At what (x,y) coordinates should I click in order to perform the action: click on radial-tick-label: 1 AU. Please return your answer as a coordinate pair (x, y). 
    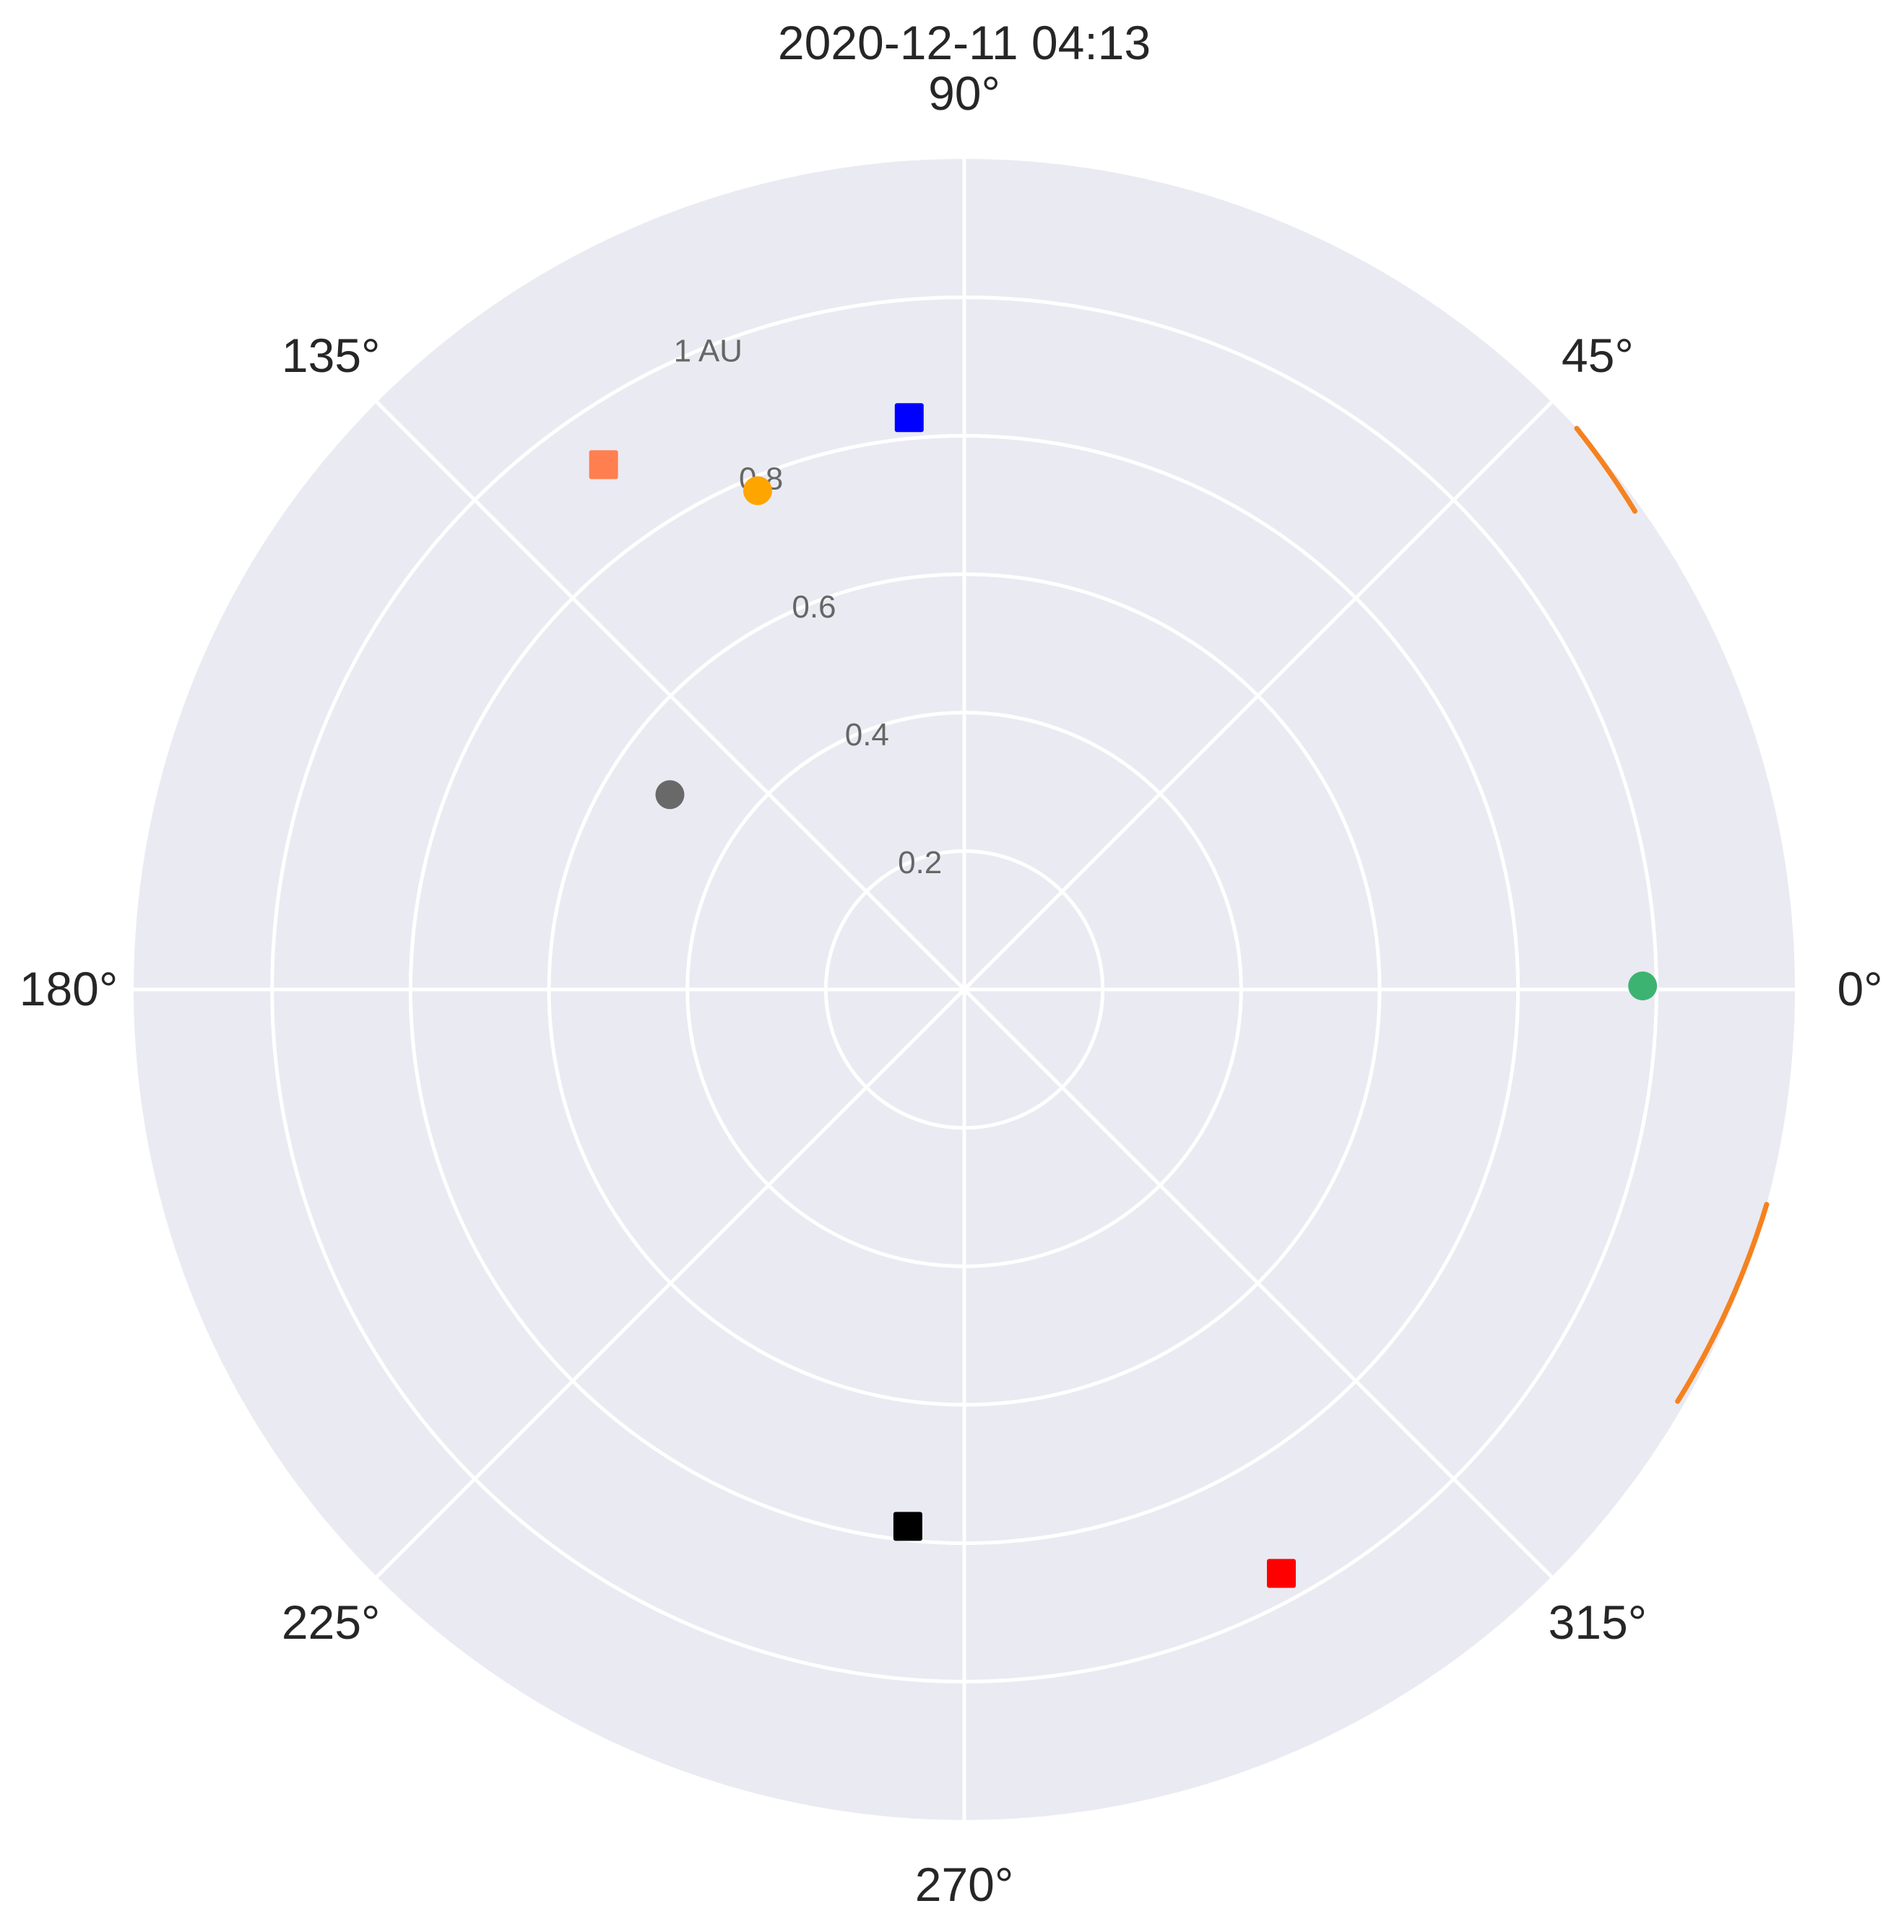
    Looking at the image, I should click on (708, 351).